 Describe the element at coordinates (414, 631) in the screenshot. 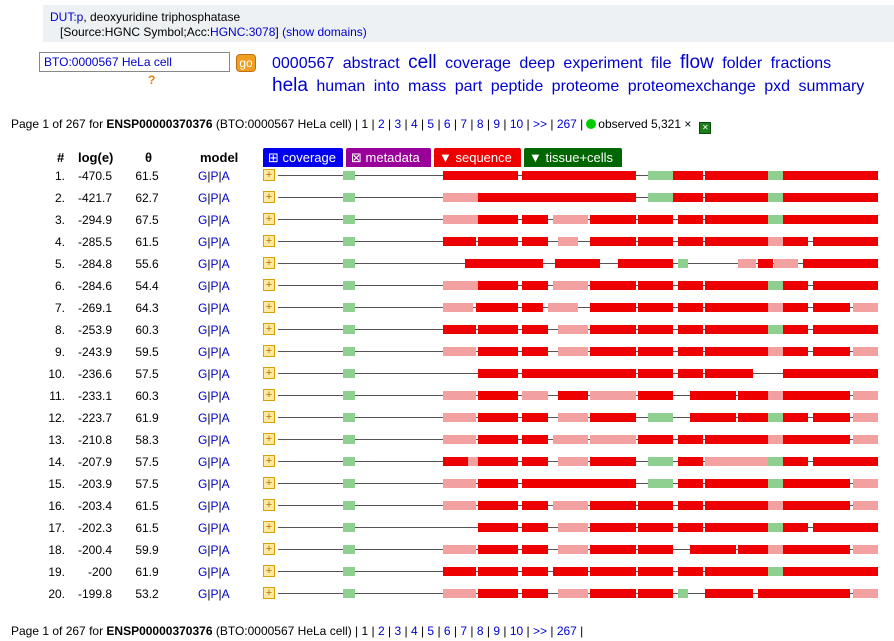

I see `pager-link-4: 4` at that location.